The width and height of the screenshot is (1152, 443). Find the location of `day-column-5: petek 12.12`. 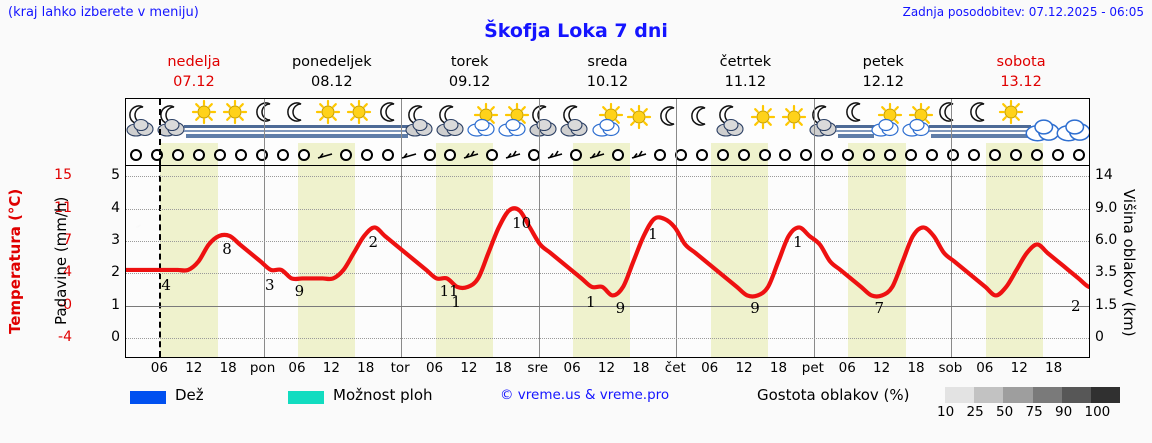

day-column-5: petek 12.12 is located at coordinates (883, 74).